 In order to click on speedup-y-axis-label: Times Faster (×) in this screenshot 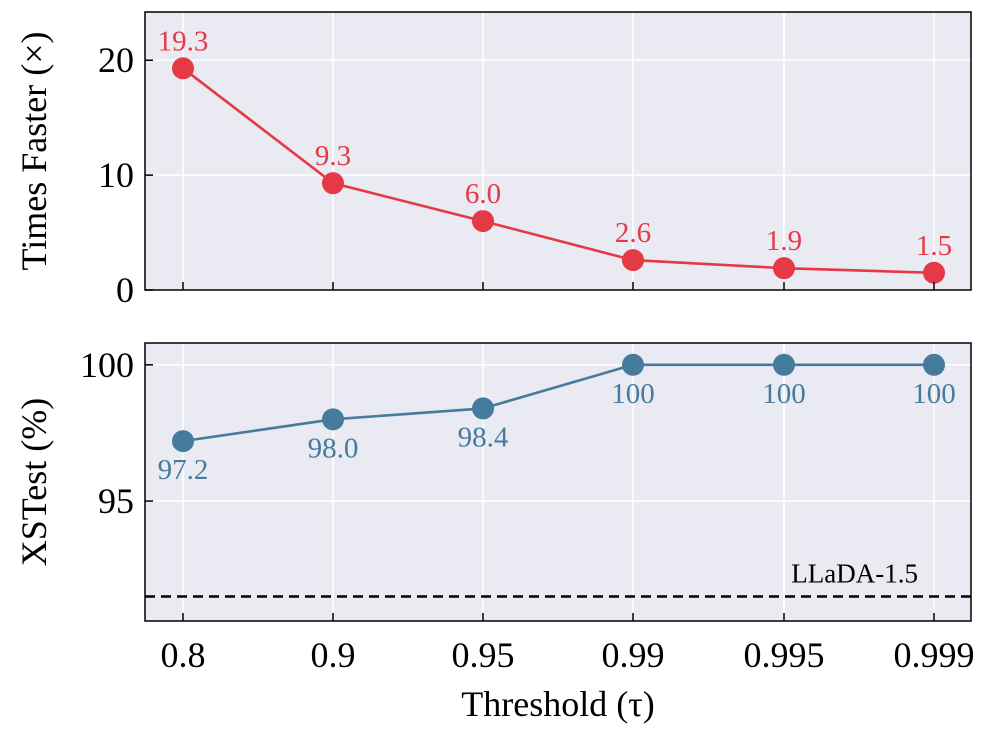, I will do `click(34, 151)`.